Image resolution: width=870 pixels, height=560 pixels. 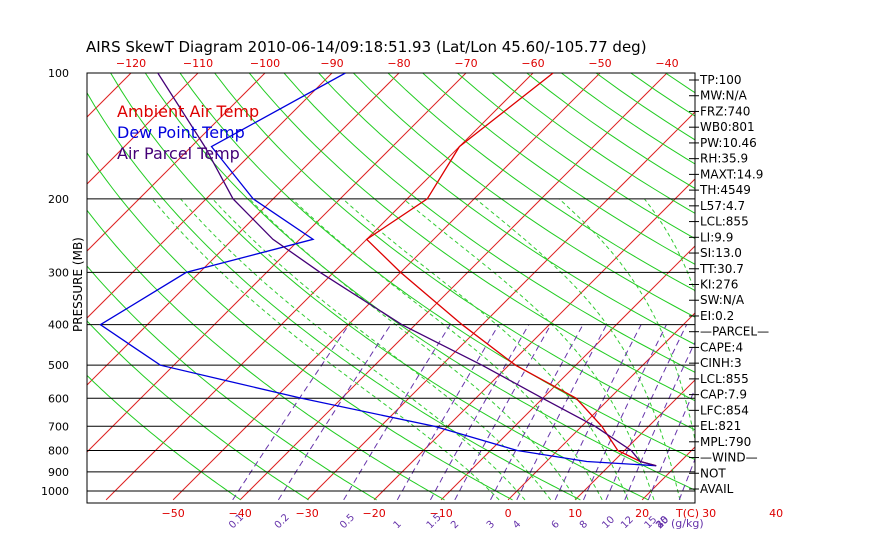 I want to click on index-label: NOT, so click(x=713, y=473).